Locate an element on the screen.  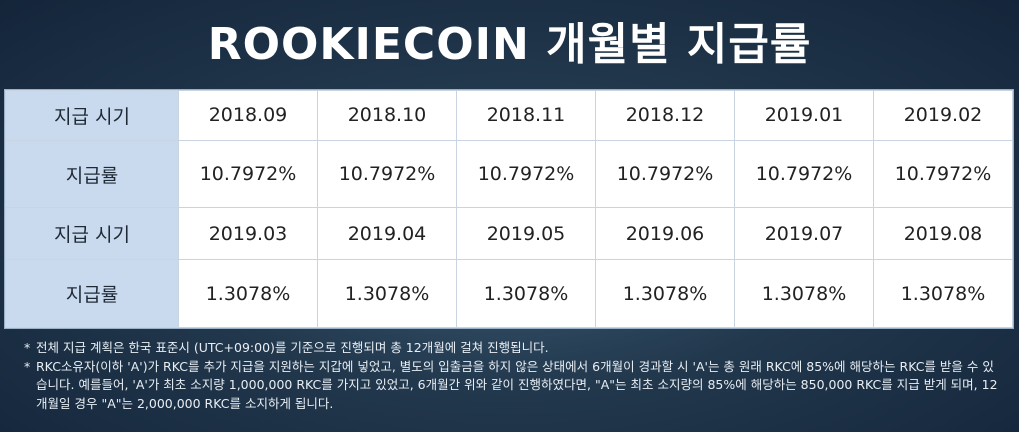
period-cell: 2019.06 is located at coordinates (665, 234).